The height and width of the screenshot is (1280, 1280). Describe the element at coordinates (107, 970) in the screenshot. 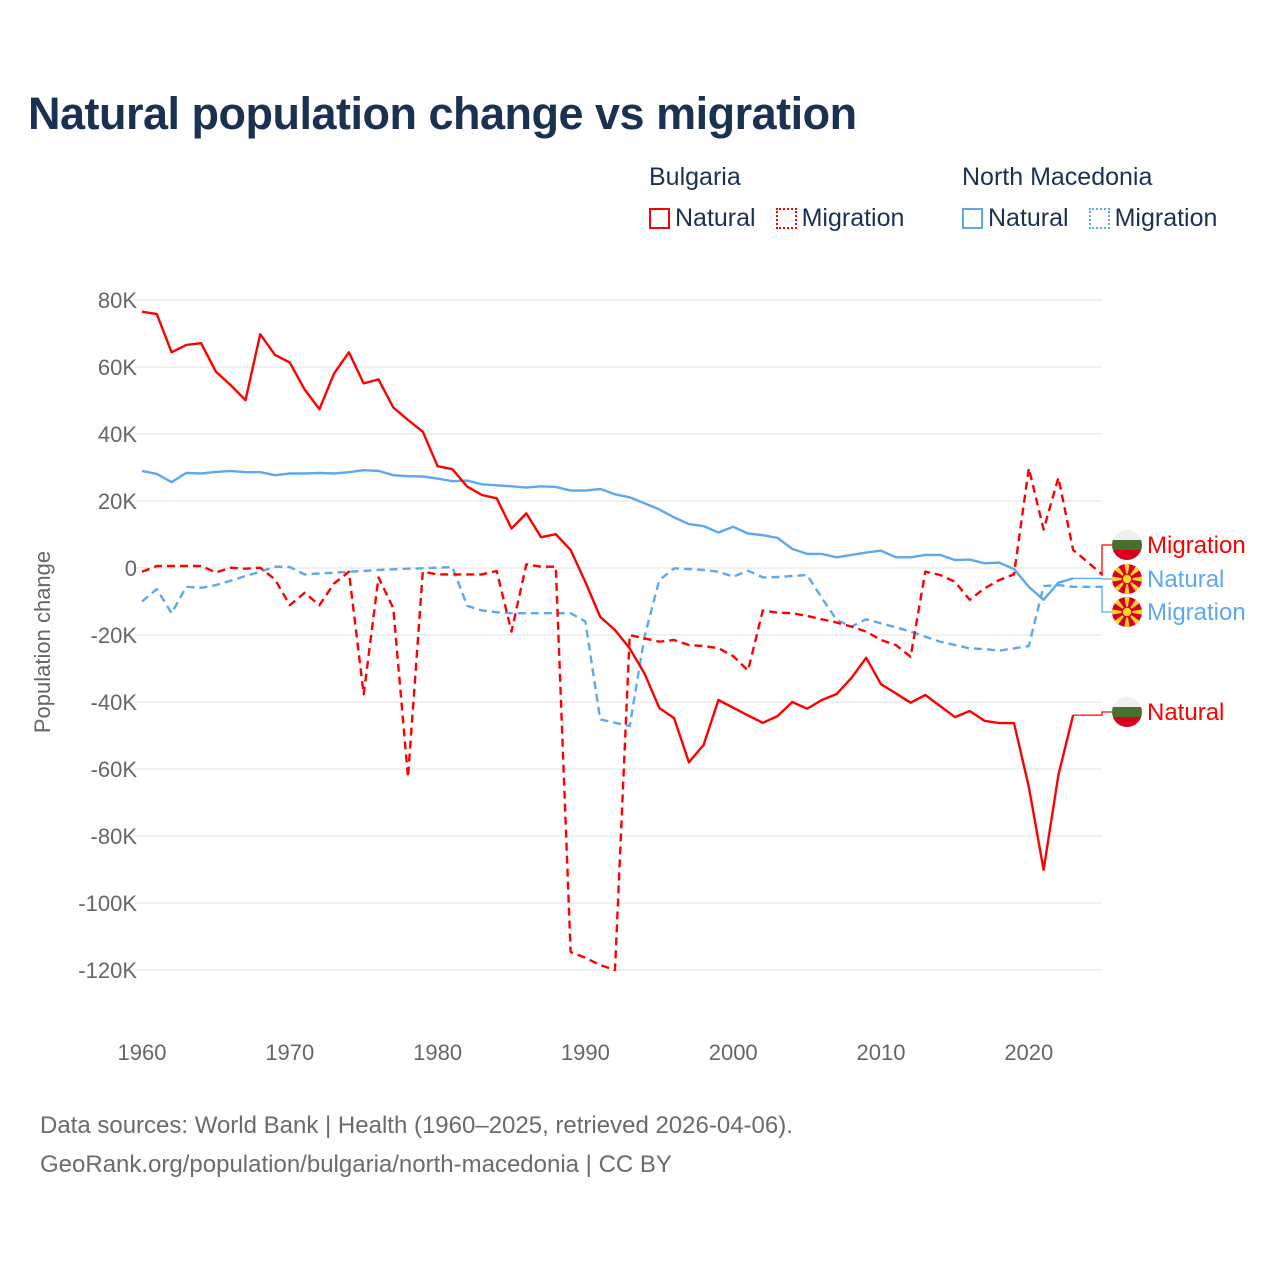

I see `y-tick-label: -120K` at that location.